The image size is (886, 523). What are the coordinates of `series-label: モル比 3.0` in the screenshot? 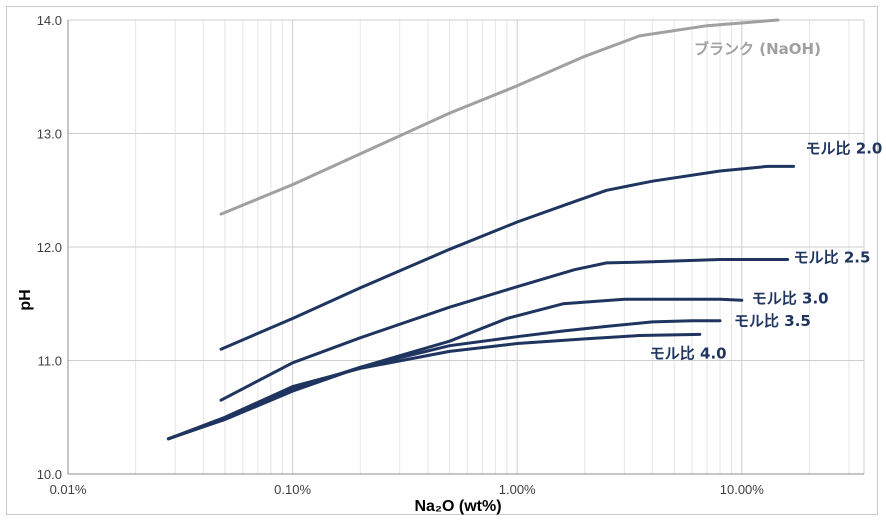 It's located at (790, 298).